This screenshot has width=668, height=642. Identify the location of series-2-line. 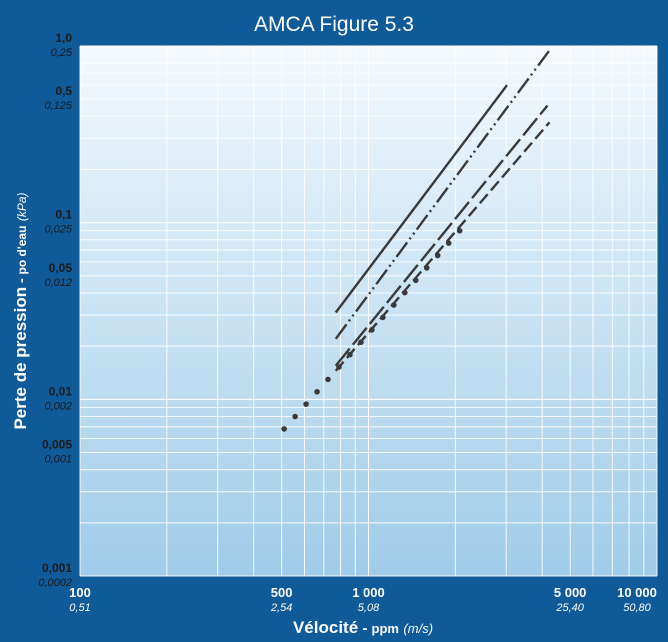
(443, 193).